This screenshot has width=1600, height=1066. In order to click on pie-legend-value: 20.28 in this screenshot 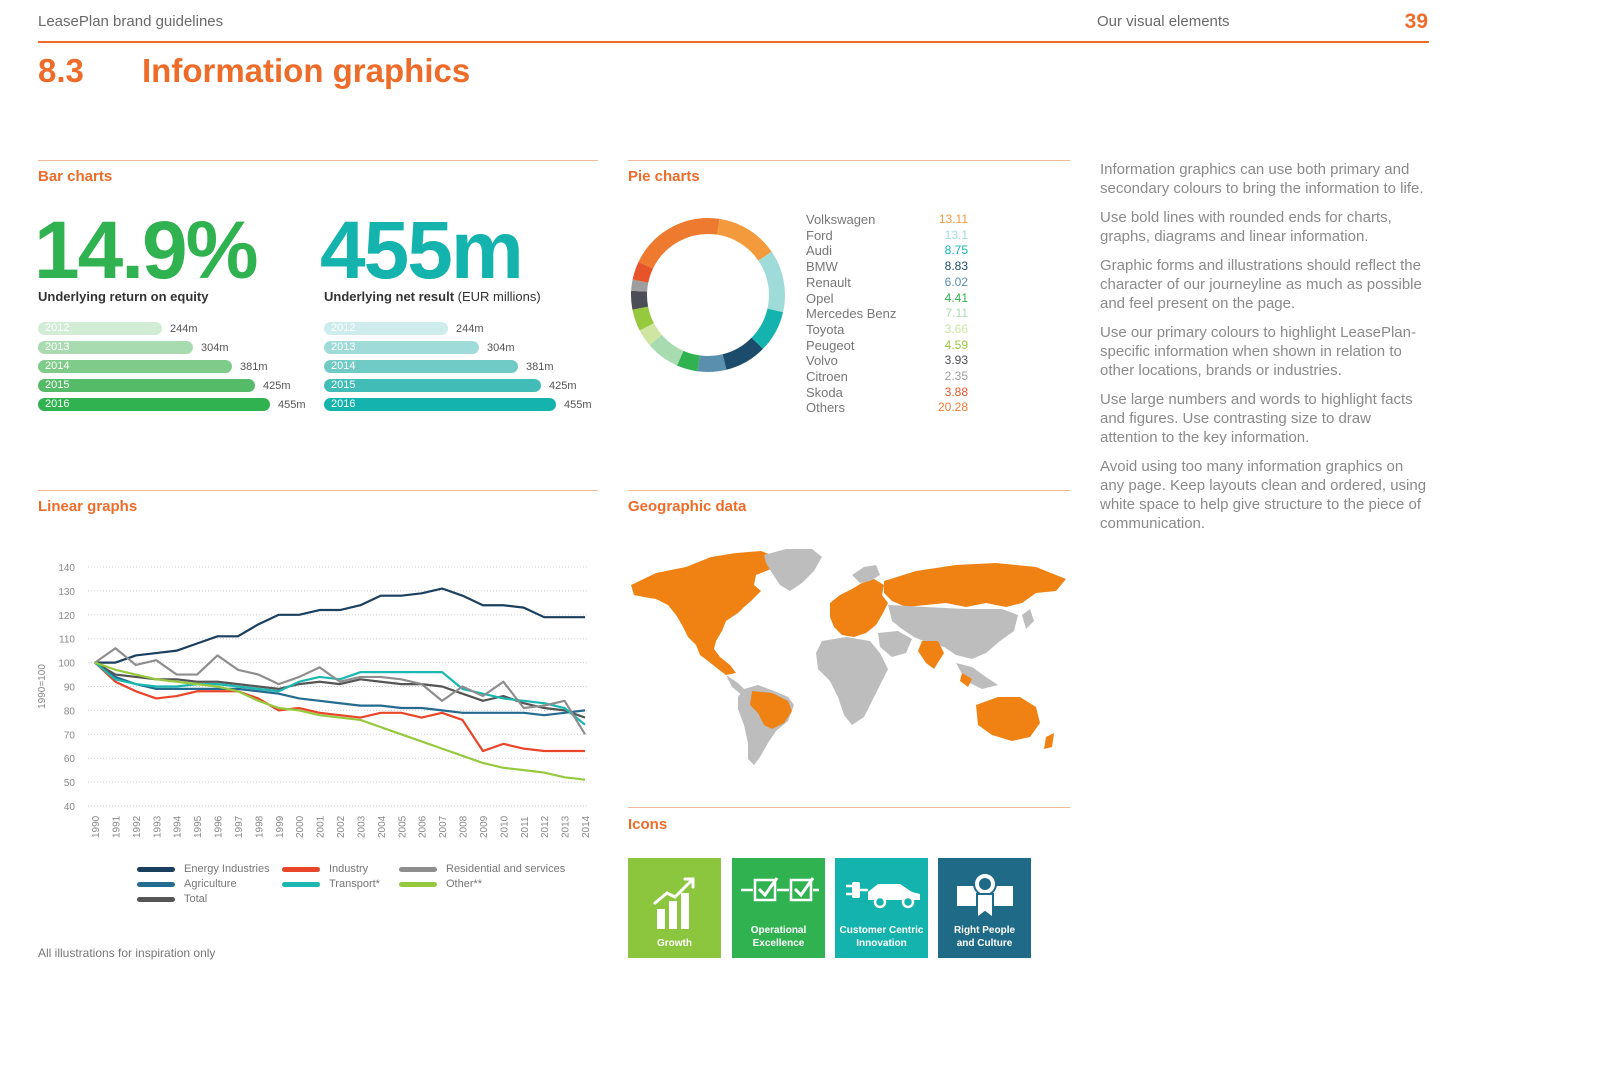, I will do `click(952, 407)`.